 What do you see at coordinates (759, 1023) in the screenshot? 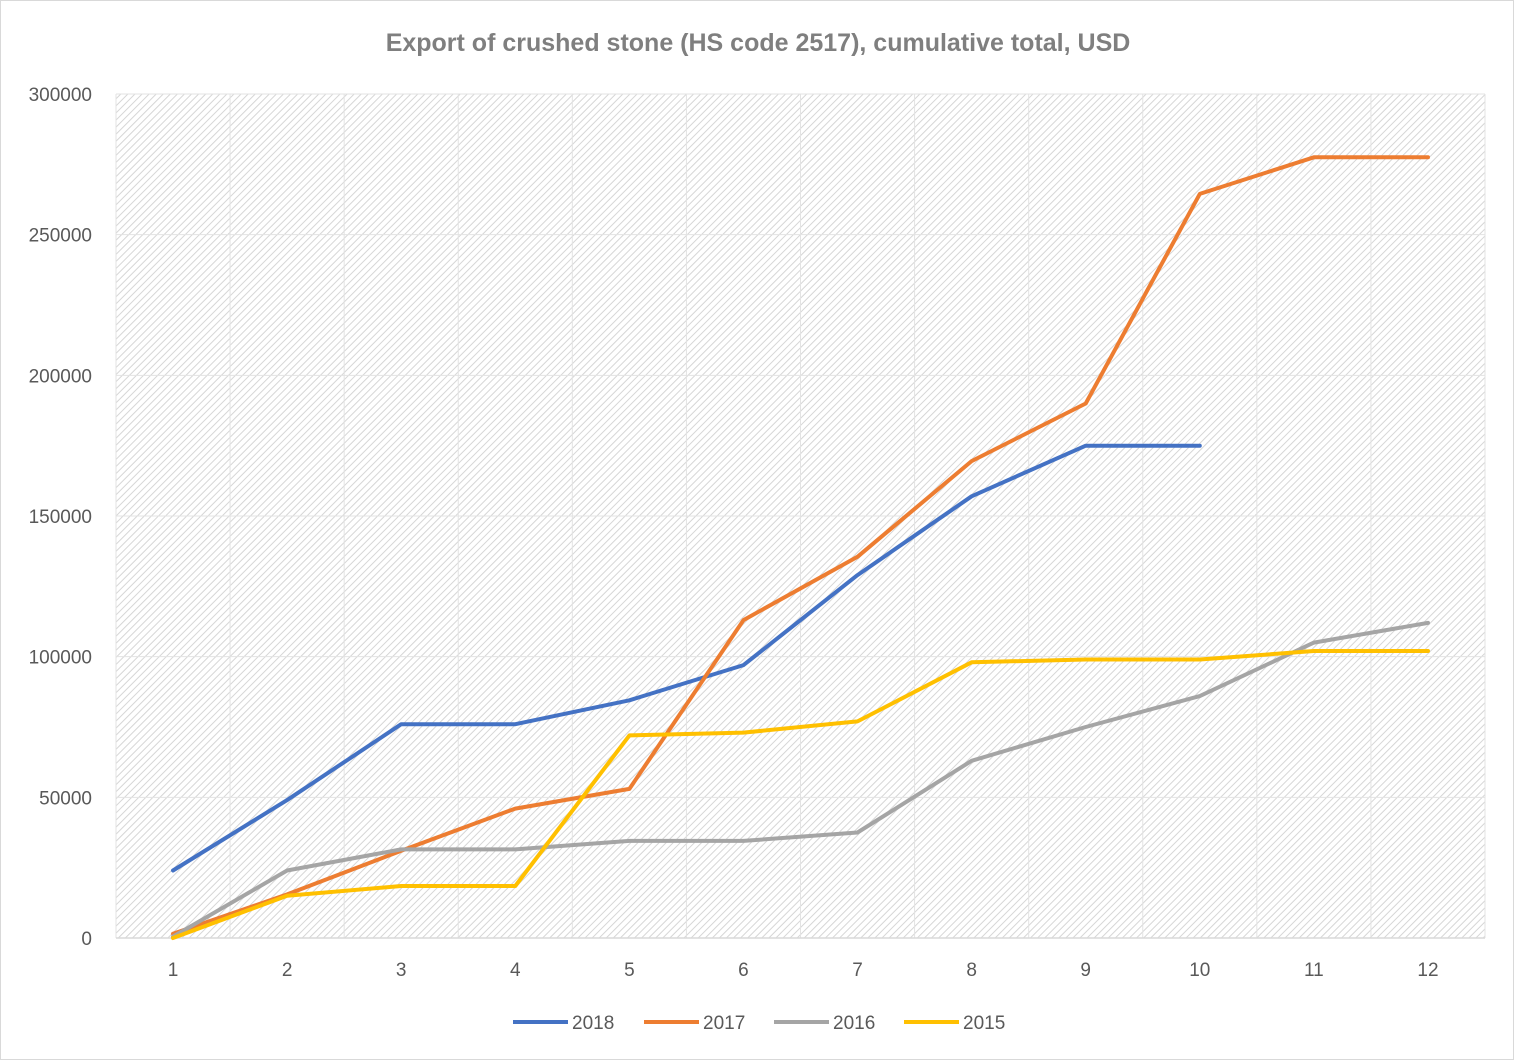
I see `legend: 2018 2017 2016 2015` at bounding box center [759, 1023].